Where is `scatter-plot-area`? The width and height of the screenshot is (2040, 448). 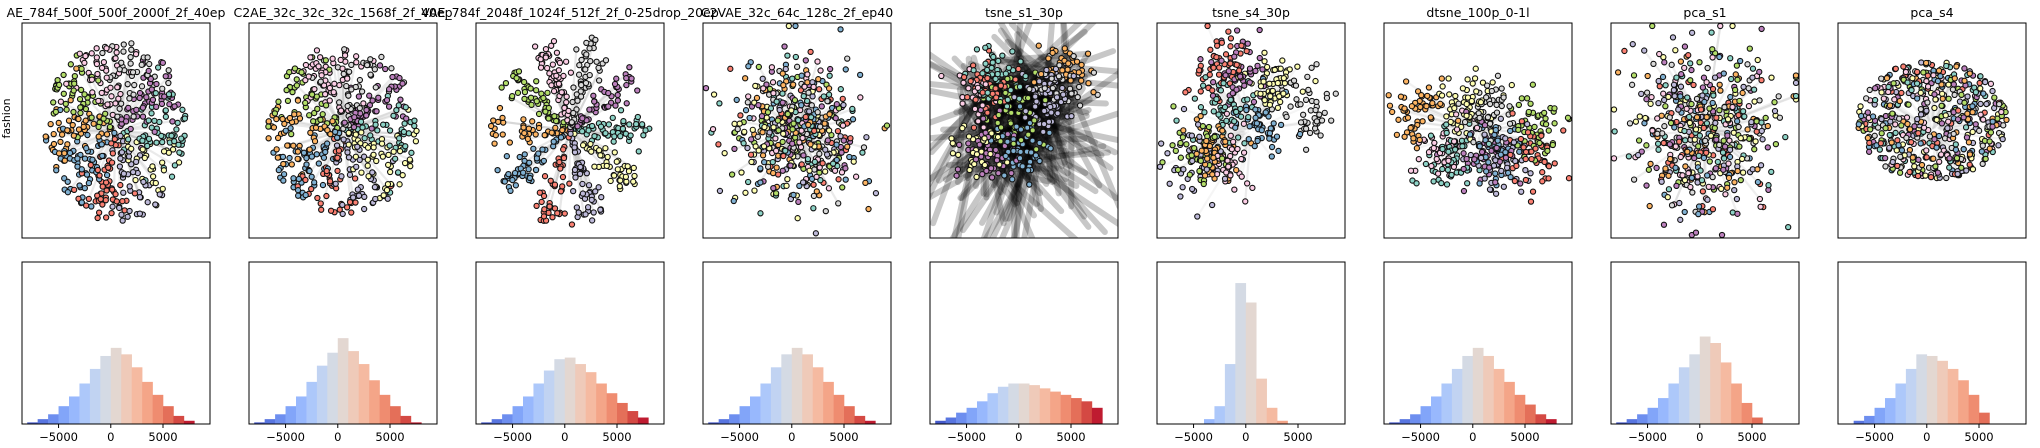
scatter-plot-area is located at coordinates (1478, 135).